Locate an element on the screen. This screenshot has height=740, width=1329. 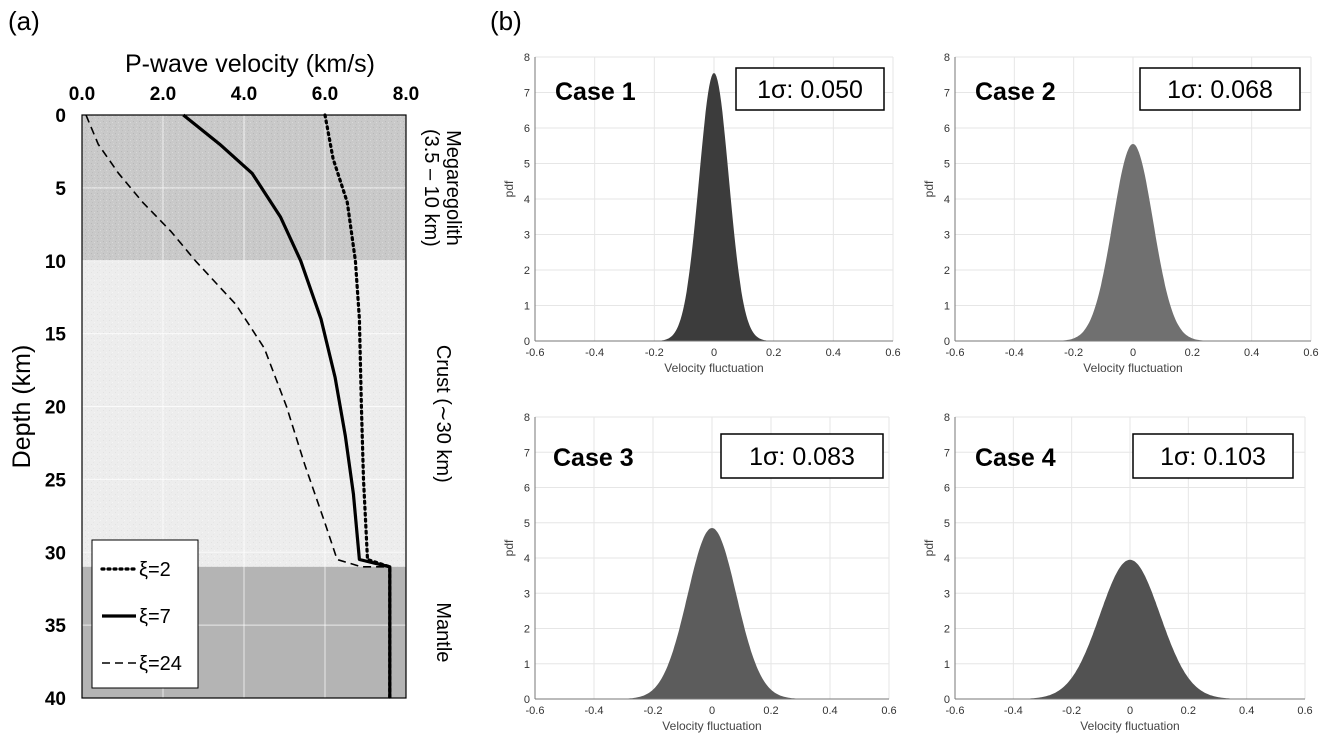
zone-label-line: Mantle is located at coordinates (443, 632).